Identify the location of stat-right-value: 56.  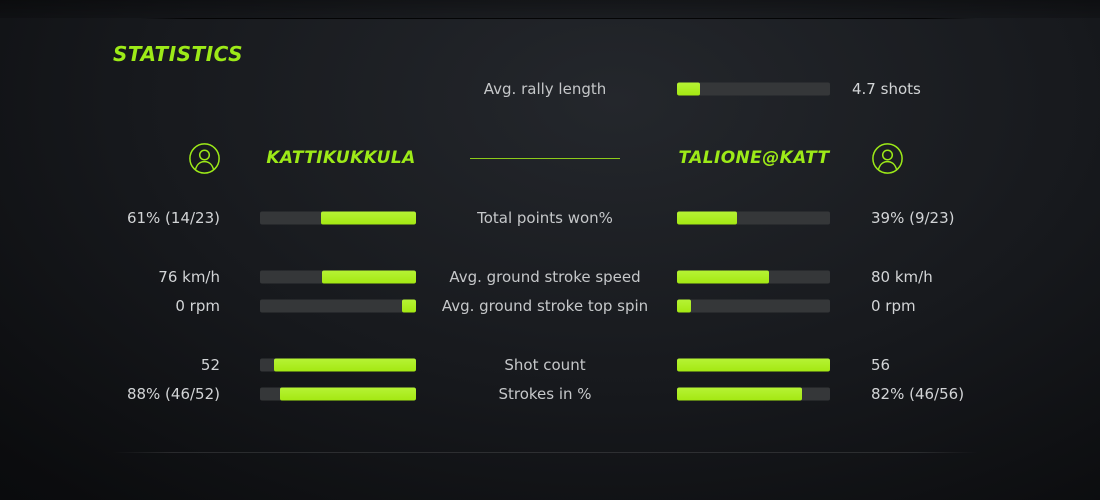
(881, 365).